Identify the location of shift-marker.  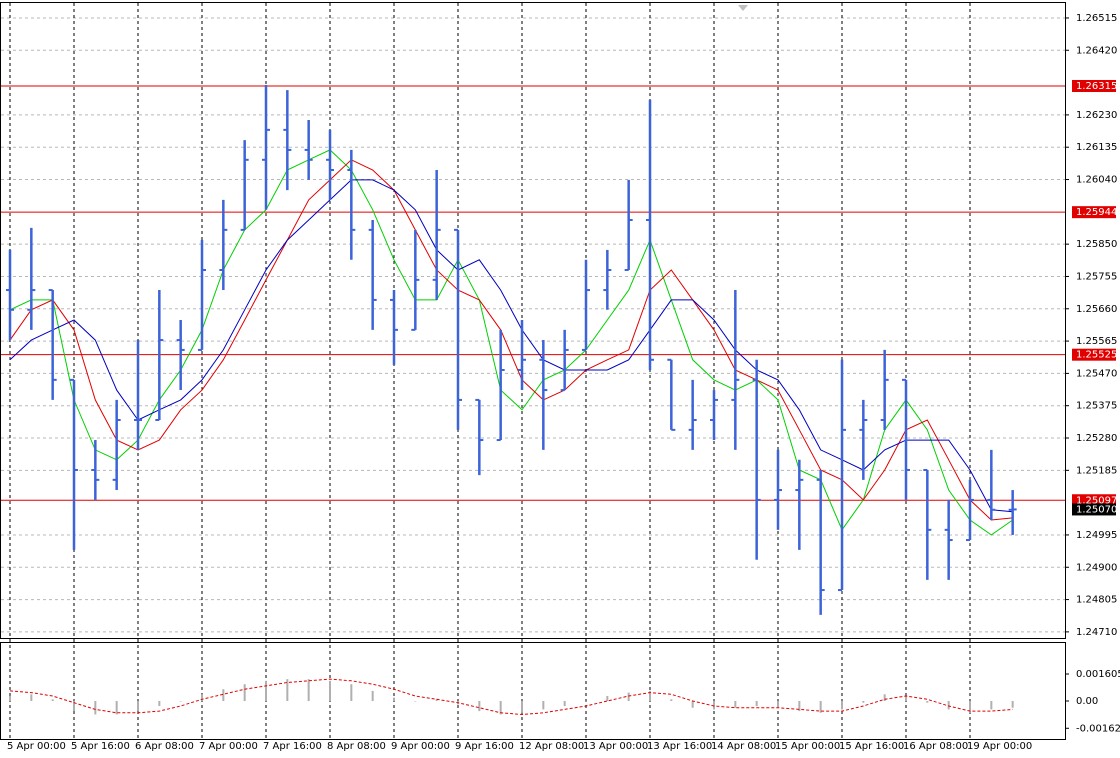
(743, 8).